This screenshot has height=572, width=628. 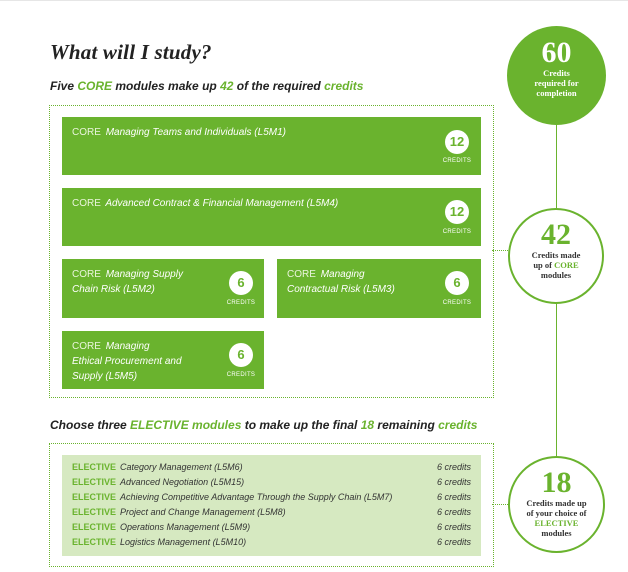 I want to click on core-credits-circle: 42 Credits made up of CORE modules, so click(x=556, y=256).